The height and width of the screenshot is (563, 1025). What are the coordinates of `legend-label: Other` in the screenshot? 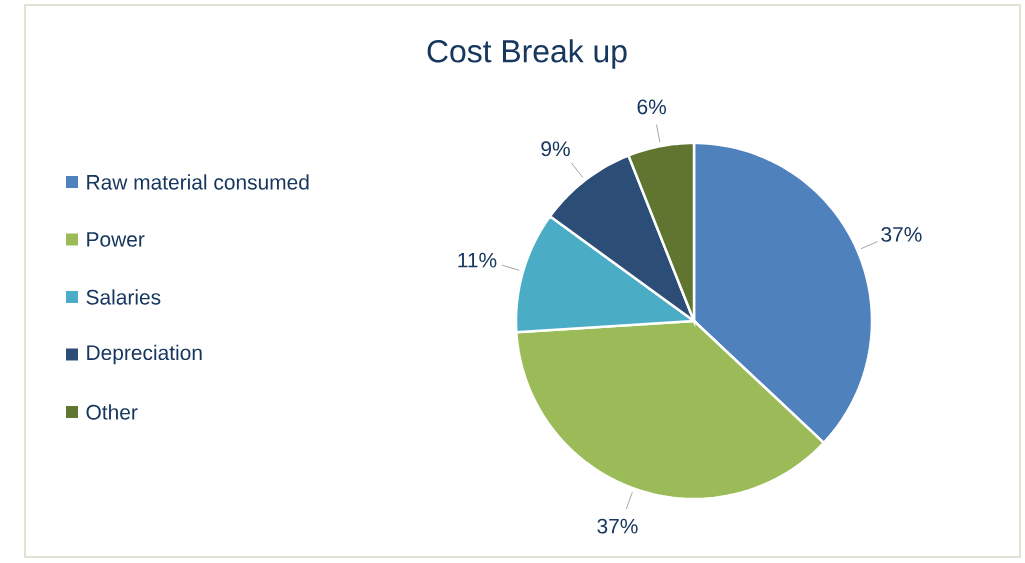 It's located at (112, 412).